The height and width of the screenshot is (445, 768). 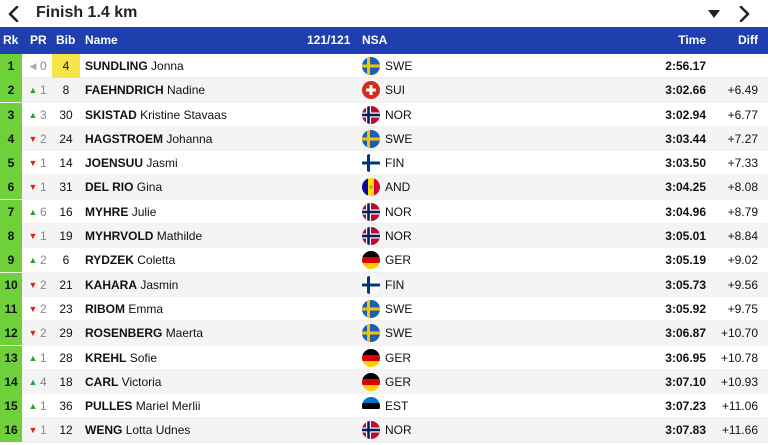 What do you see at coordinates (742, 138) in the screenshot?
I see `time-difference: +7.27` at bounding box center [742, 138].